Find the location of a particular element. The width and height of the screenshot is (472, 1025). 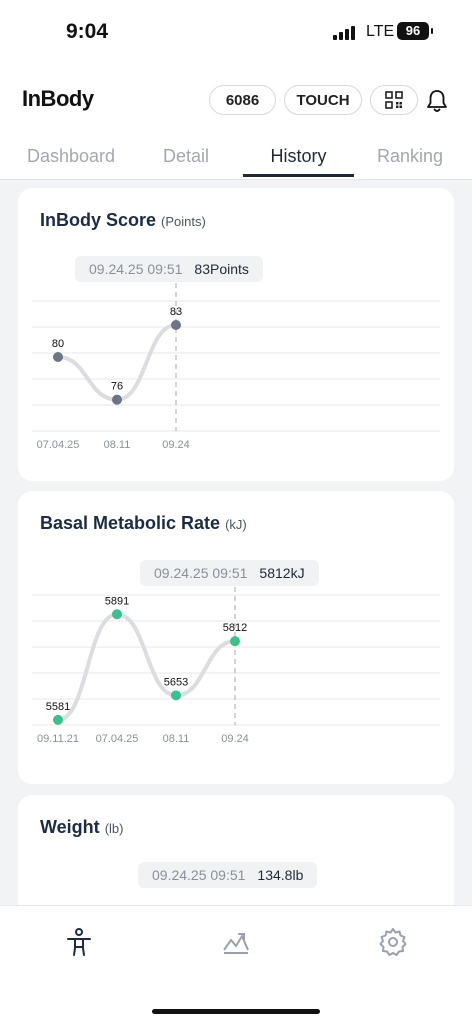

card-unit: (Points) is located at coordinates (183, 221).